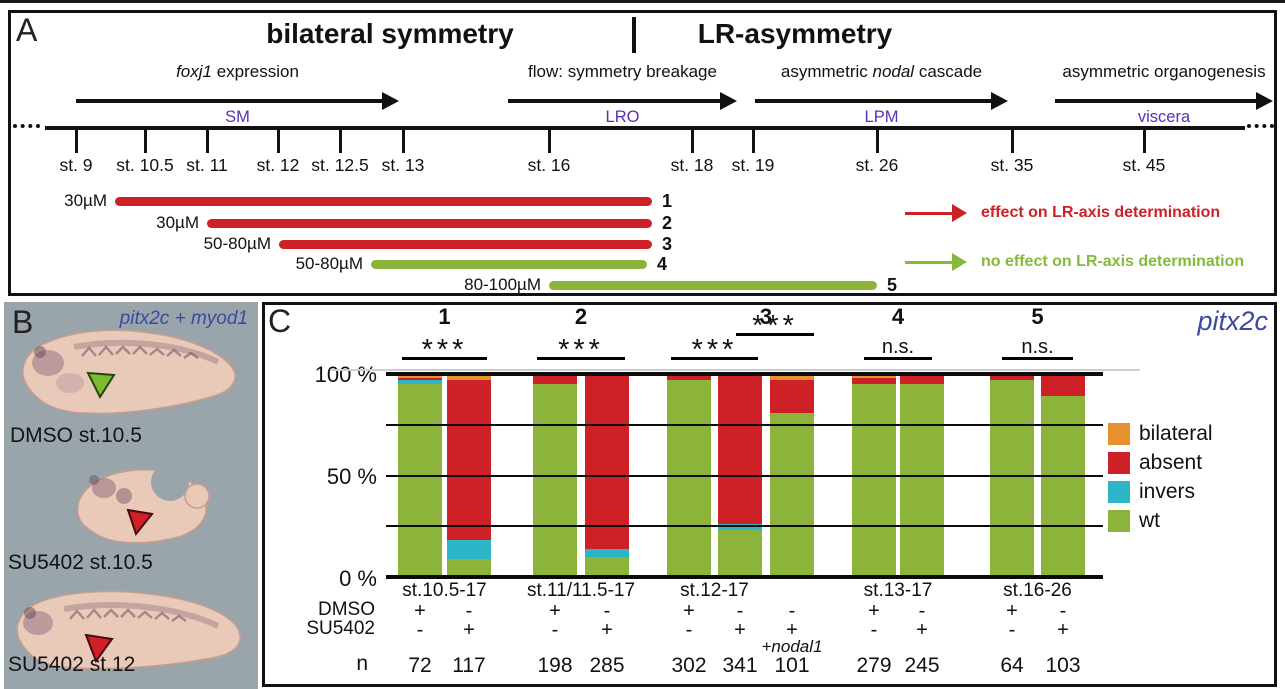 Image resolution: width=1285 pixels, height=689 pixels. I want to click on treatment-dose-label: 80-100µM, so click(502, 284).